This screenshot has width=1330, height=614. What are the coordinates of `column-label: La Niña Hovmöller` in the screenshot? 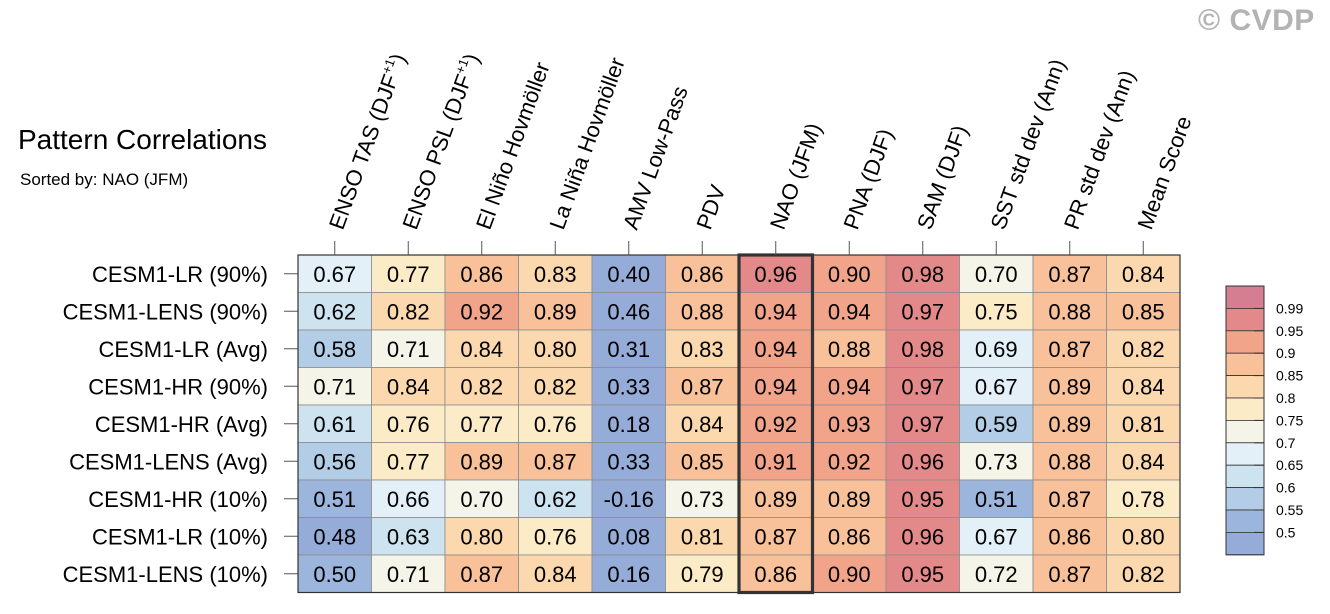 It's located at (586, 143).